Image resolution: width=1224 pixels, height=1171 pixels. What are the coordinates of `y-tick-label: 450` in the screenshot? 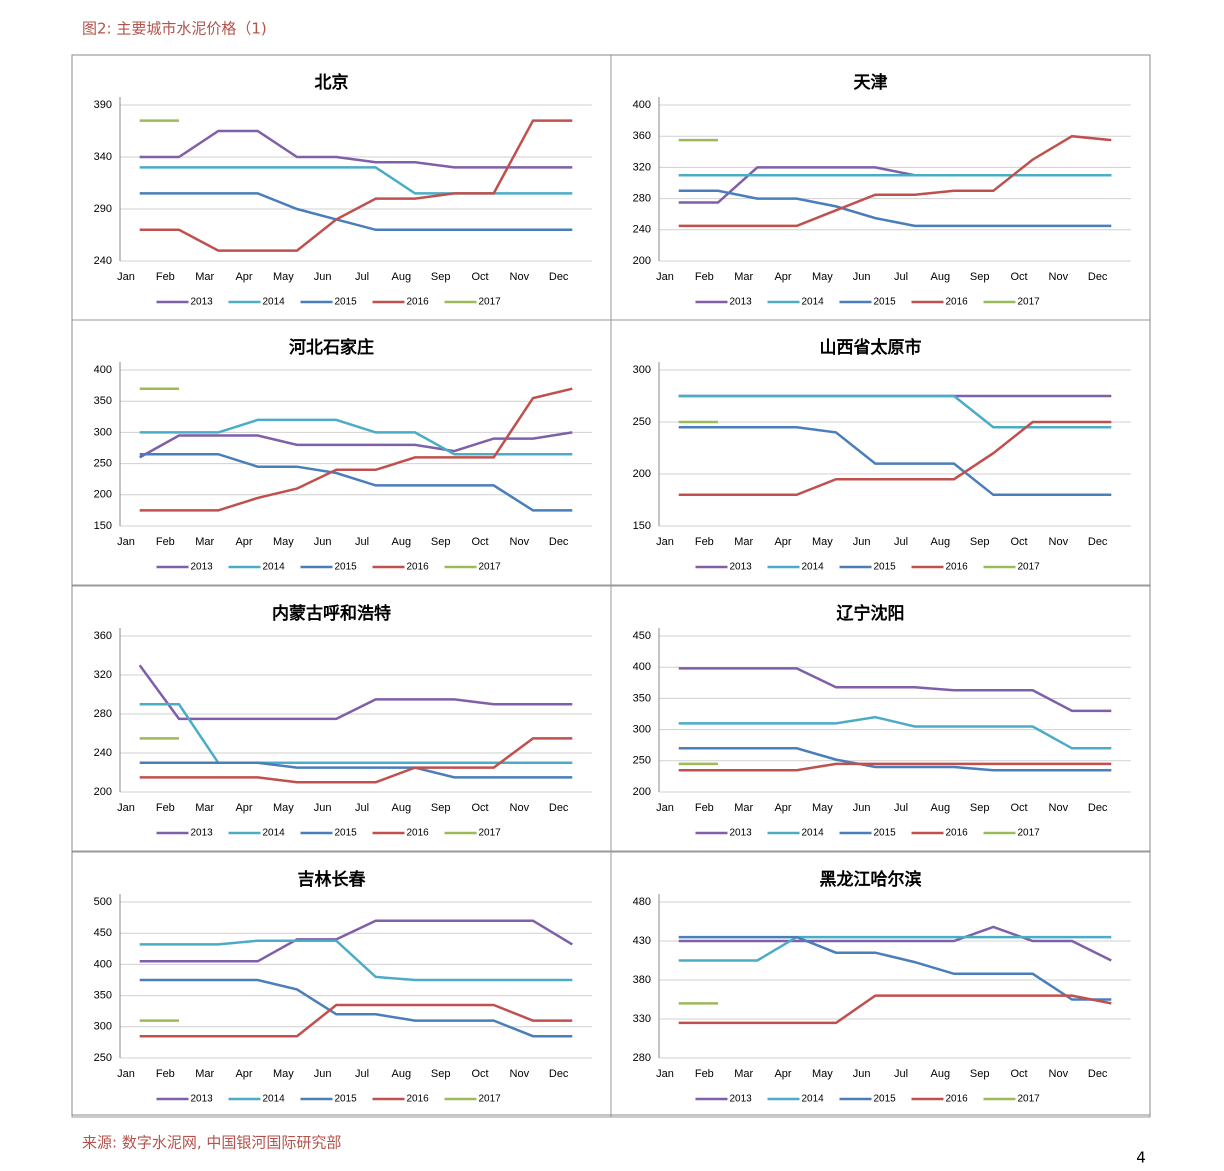 It's located at (642, 636).